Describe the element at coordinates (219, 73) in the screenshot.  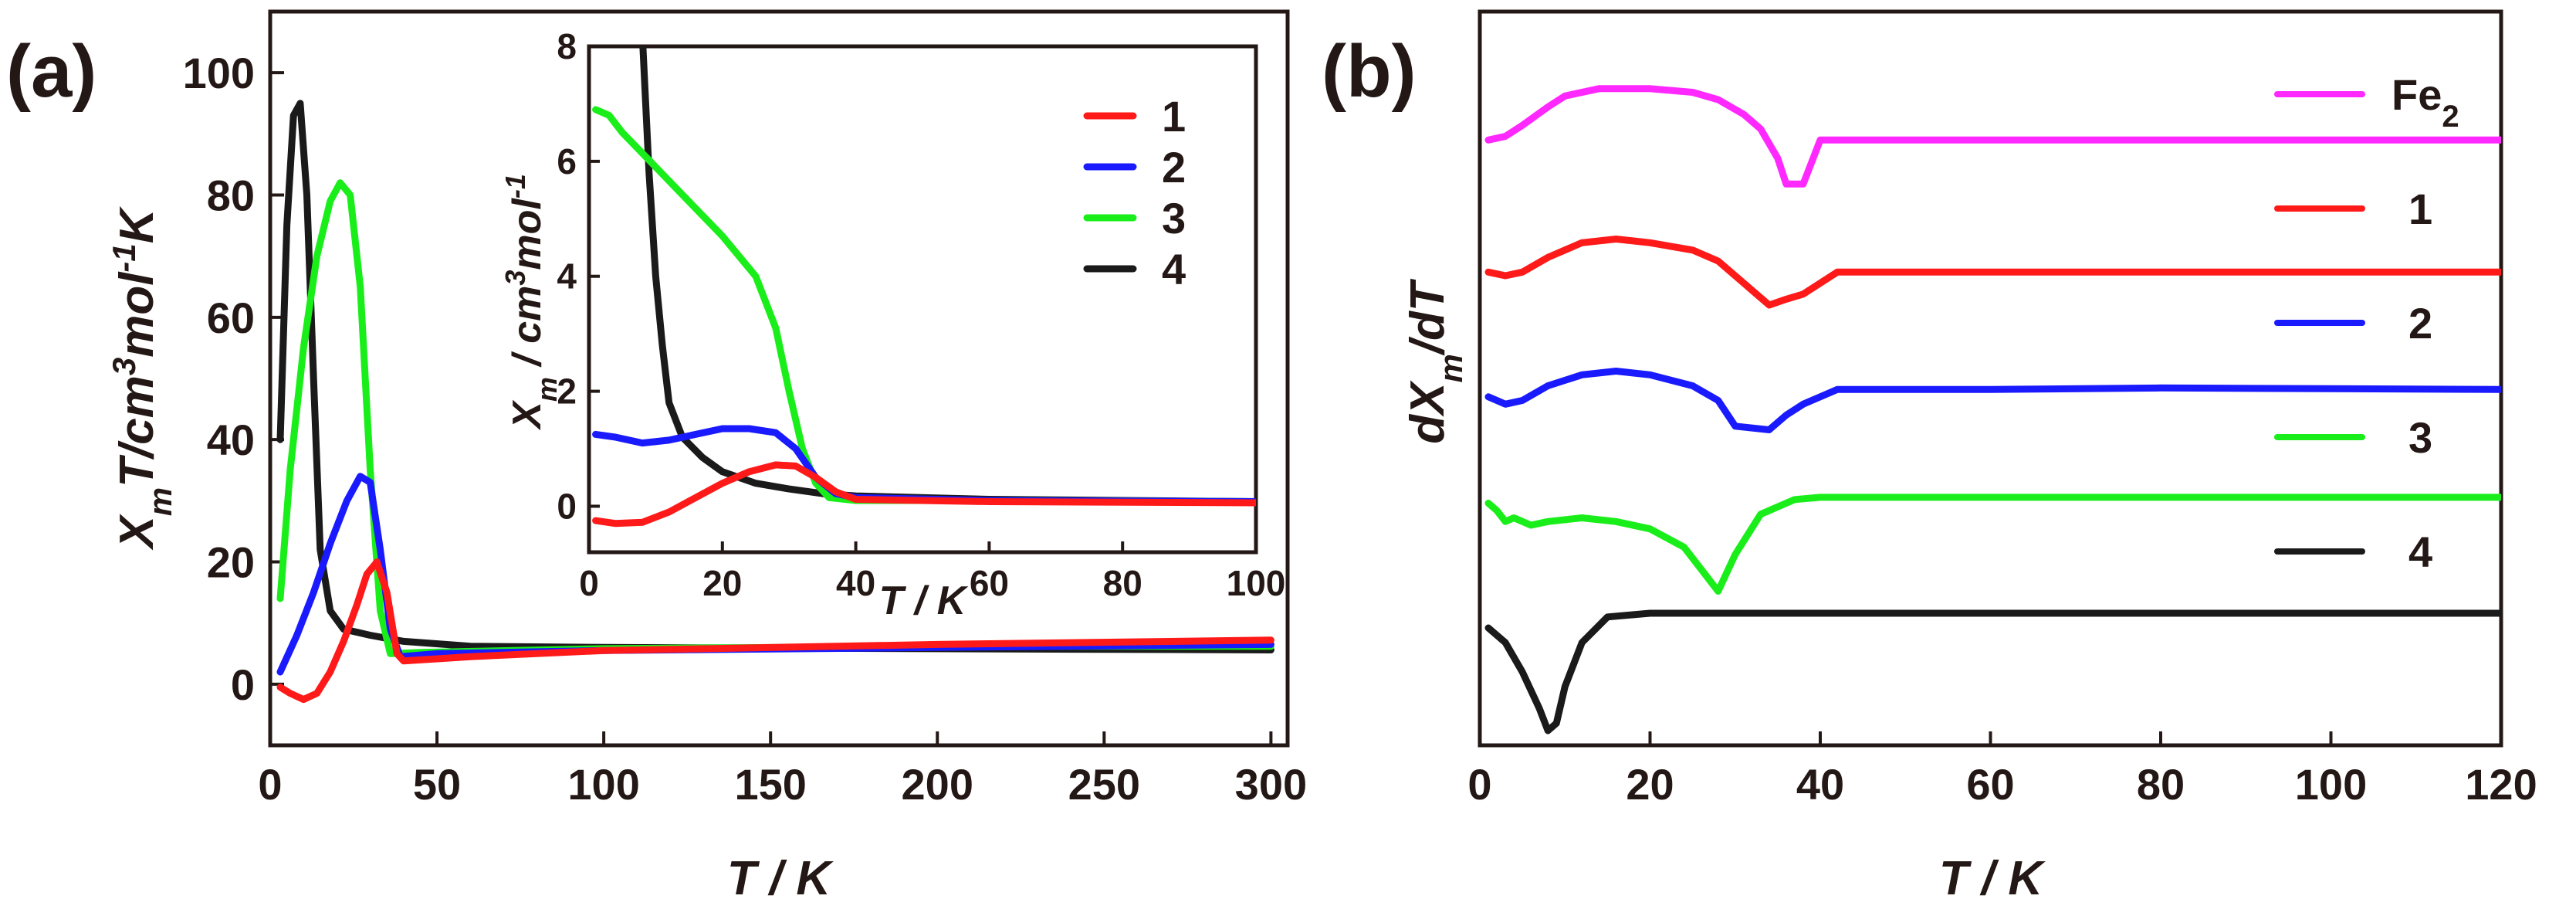
I see `y-tick-label: 100` at that location.